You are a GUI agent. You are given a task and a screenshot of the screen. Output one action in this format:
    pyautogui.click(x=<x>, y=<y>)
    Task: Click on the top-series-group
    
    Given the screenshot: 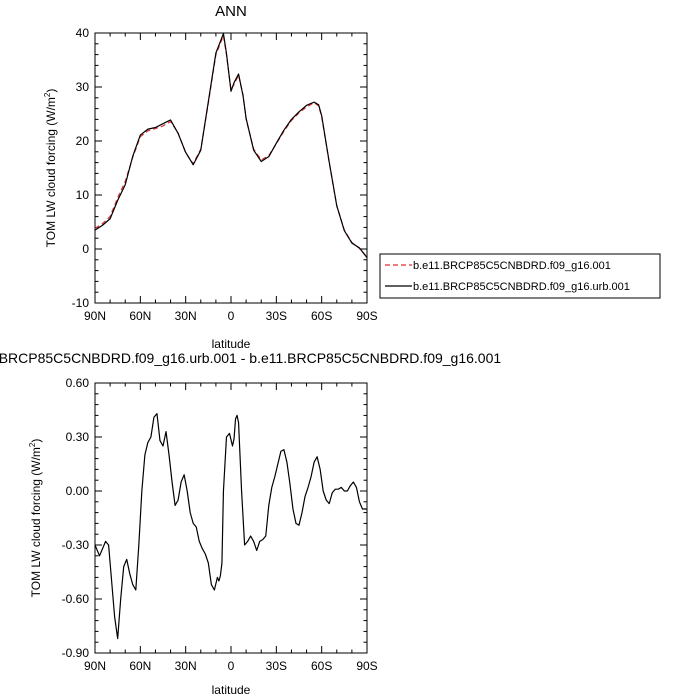 What is the action you would take?
    pyautogui.click(x=231, y=145)
    